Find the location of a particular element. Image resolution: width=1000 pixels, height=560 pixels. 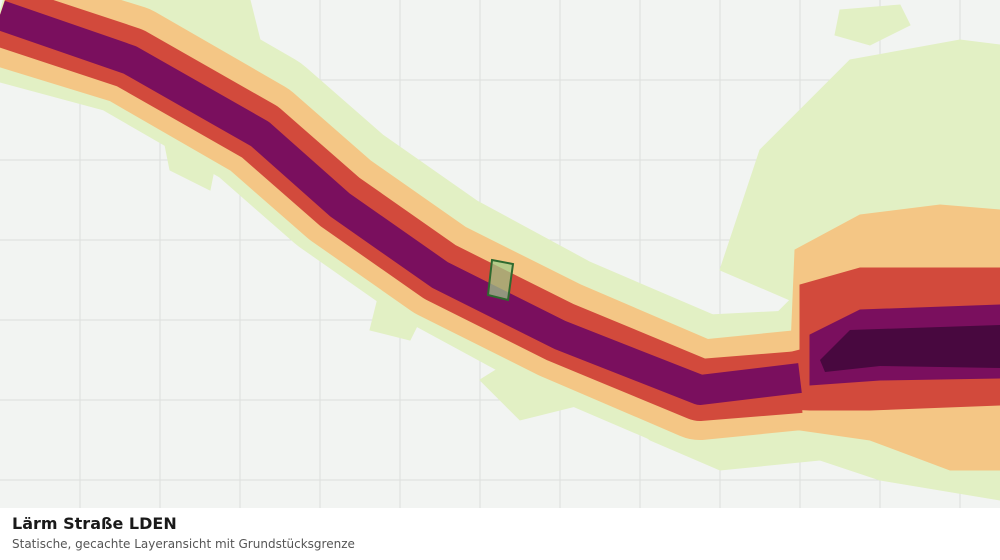

parcel-boundary is located at coordinates (500, 280).